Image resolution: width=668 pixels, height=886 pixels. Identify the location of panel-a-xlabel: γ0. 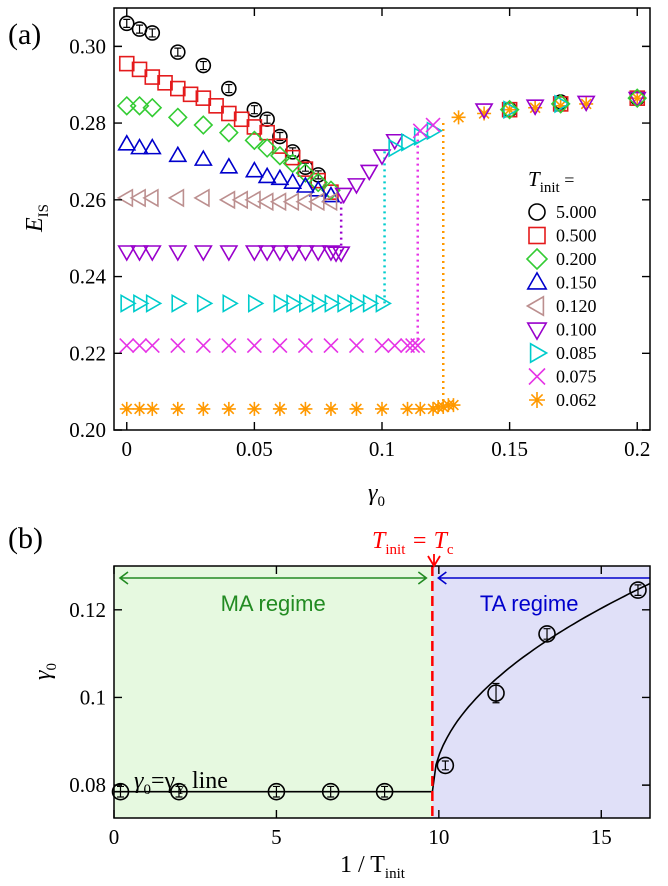
(376, 495).